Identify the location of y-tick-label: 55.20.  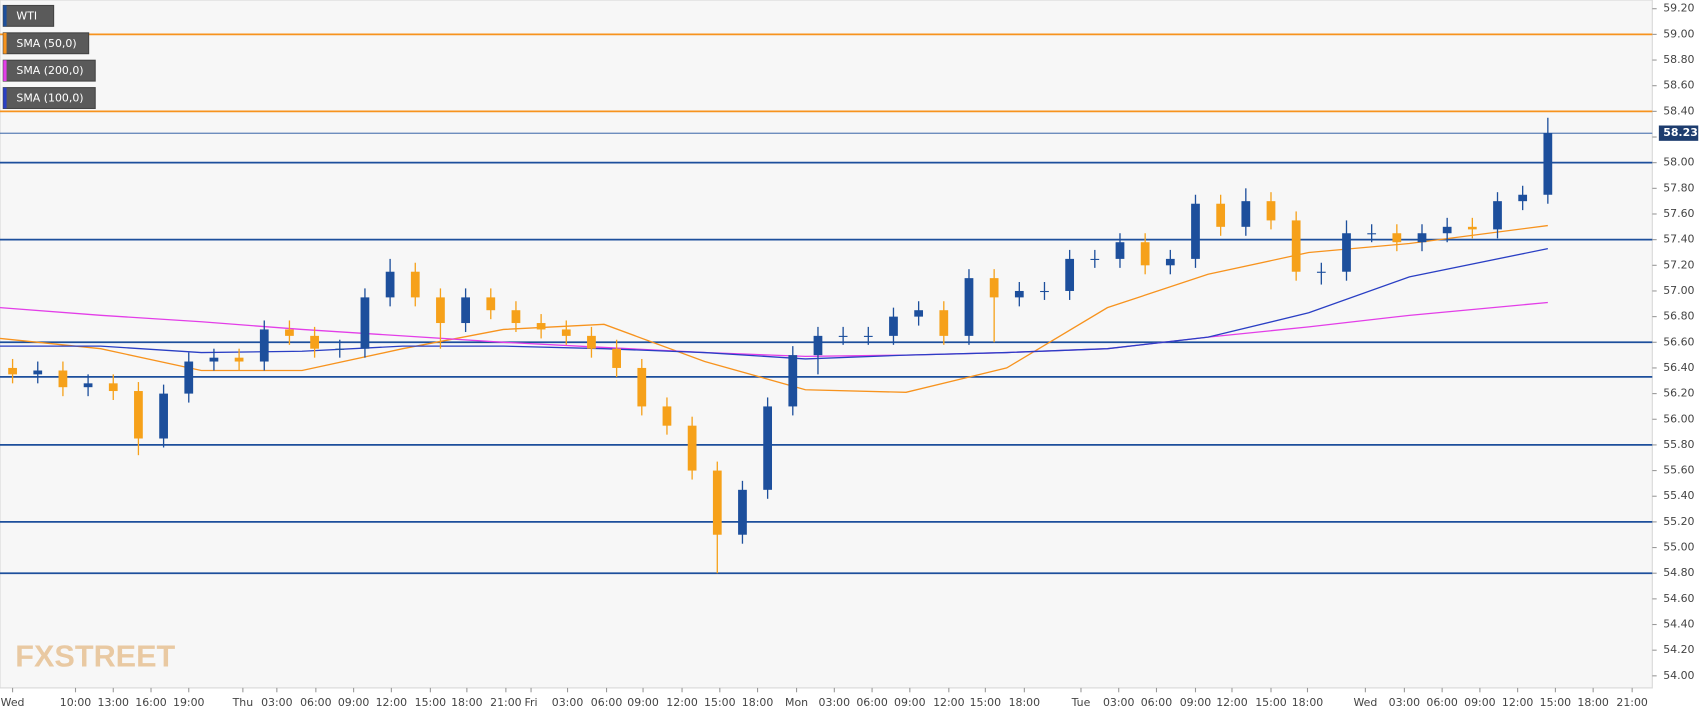
(1678, 521).